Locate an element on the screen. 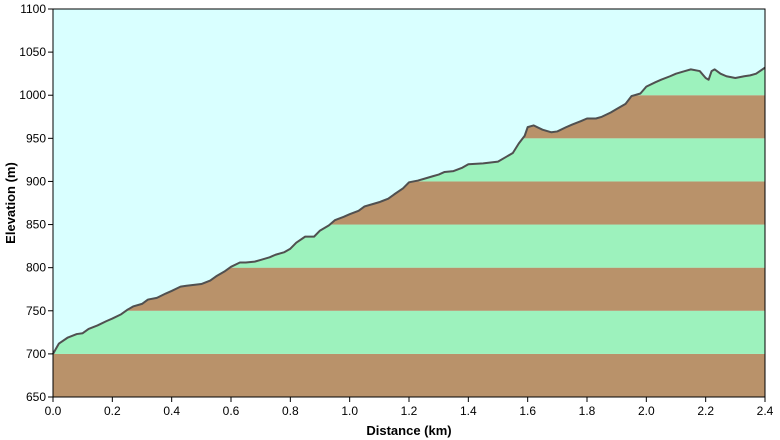 The width and height of the screenshot is (780, 440). x-tick-label: 2.2 is located at coordinates (705, 411).